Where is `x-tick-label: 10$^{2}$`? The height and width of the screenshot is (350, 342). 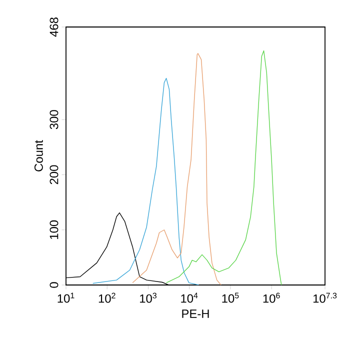
x-tick-label: 10$^{2}$ is located at coordinates (107, 297).